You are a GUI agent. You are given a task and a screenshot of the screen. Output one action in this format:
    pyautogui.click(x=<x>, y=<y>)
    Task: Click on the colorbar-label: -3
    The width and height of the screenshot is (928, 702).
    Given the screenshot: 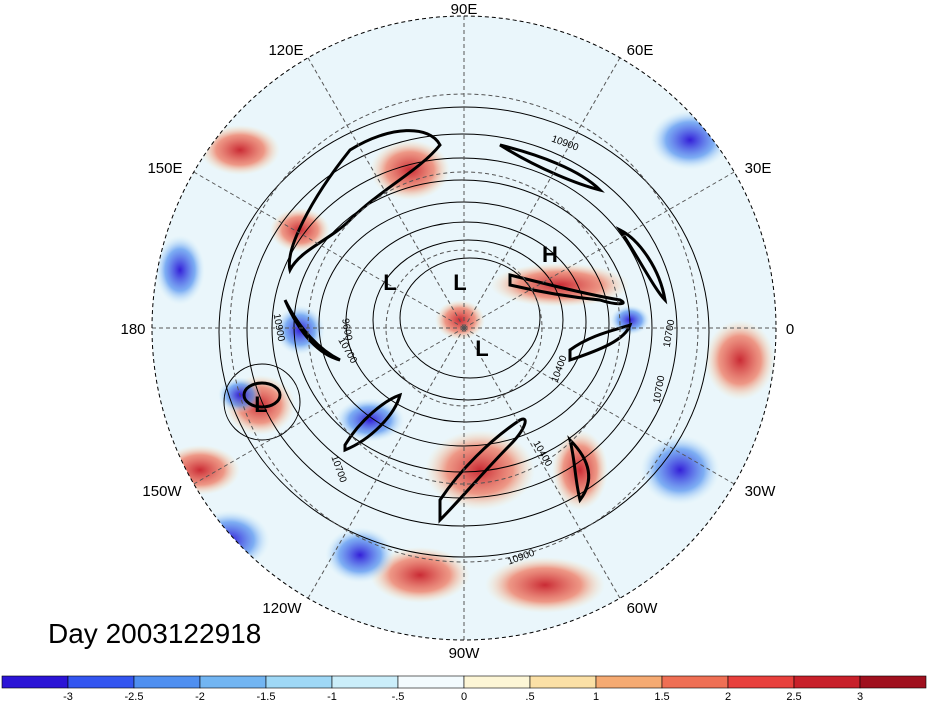 What is the action you would take?
    pyautogui.click(x=68, y=696)
    